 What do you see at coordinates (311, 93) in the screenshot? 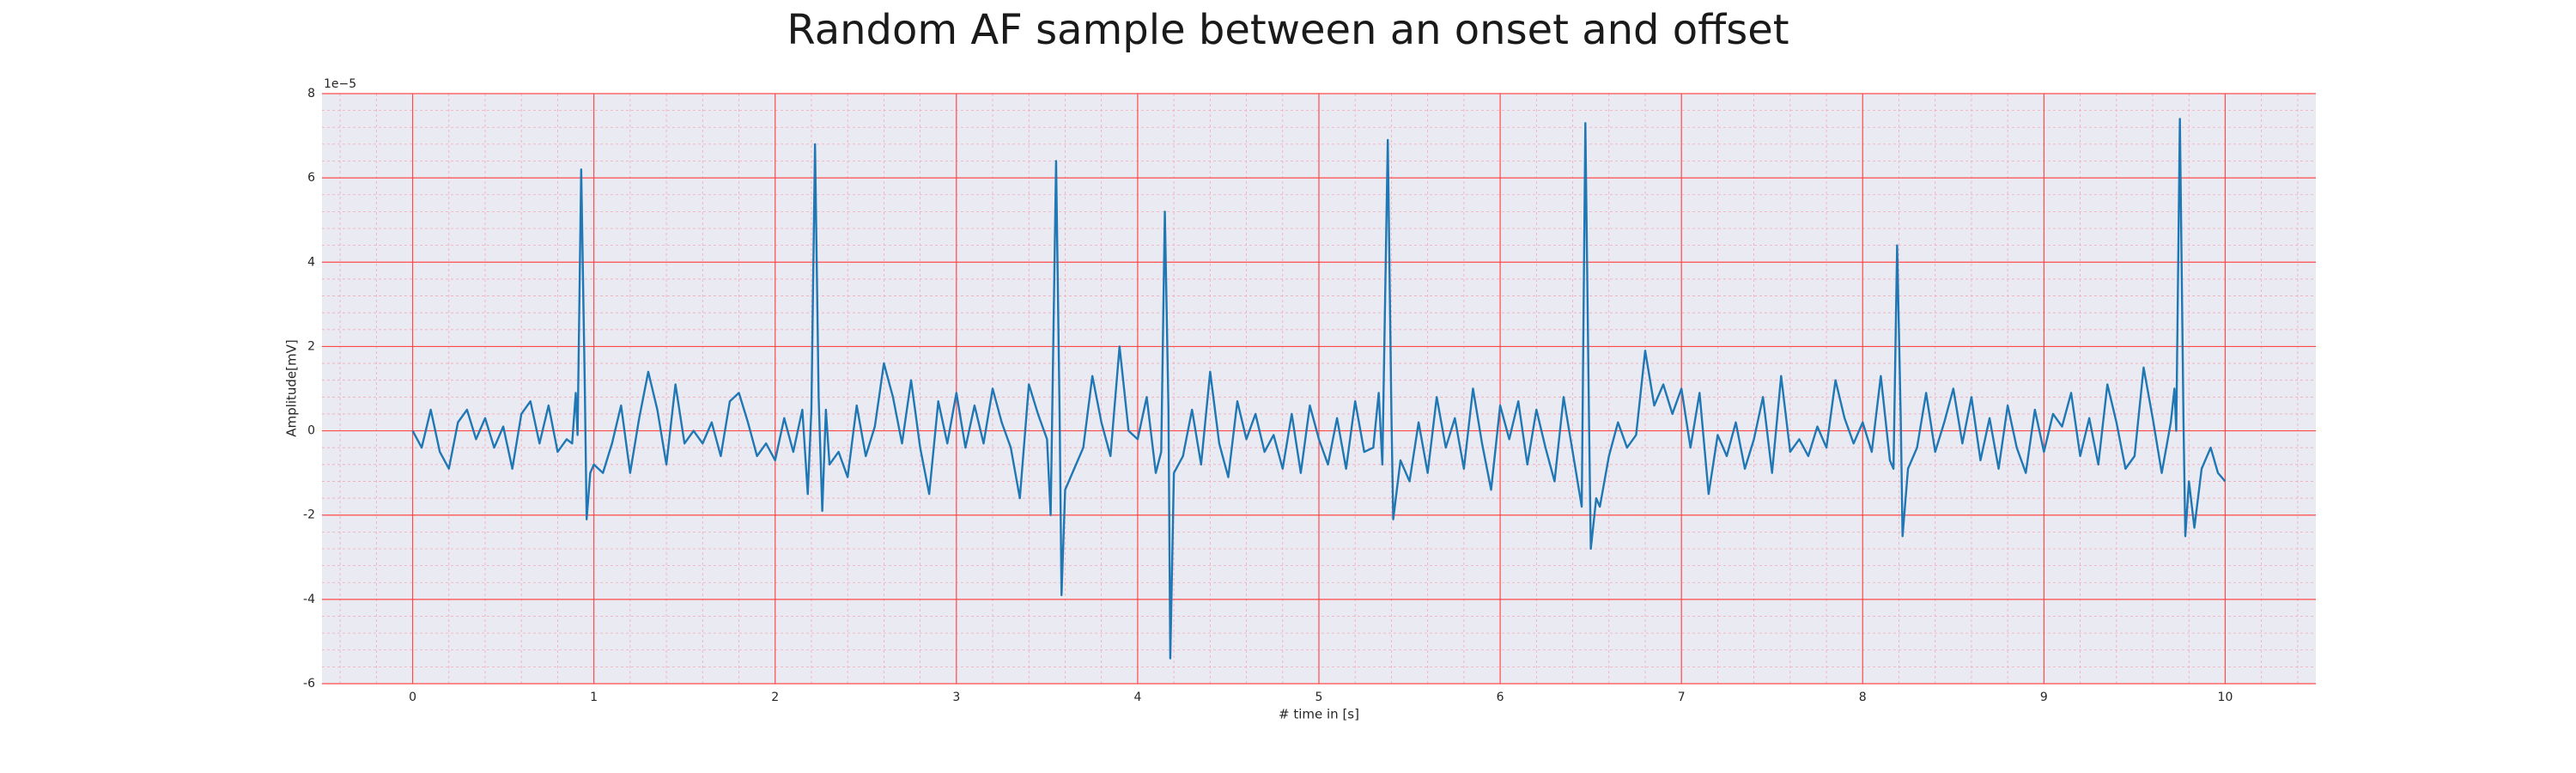
I see `y-tick-label: 8` at bounding box center [311, 93].